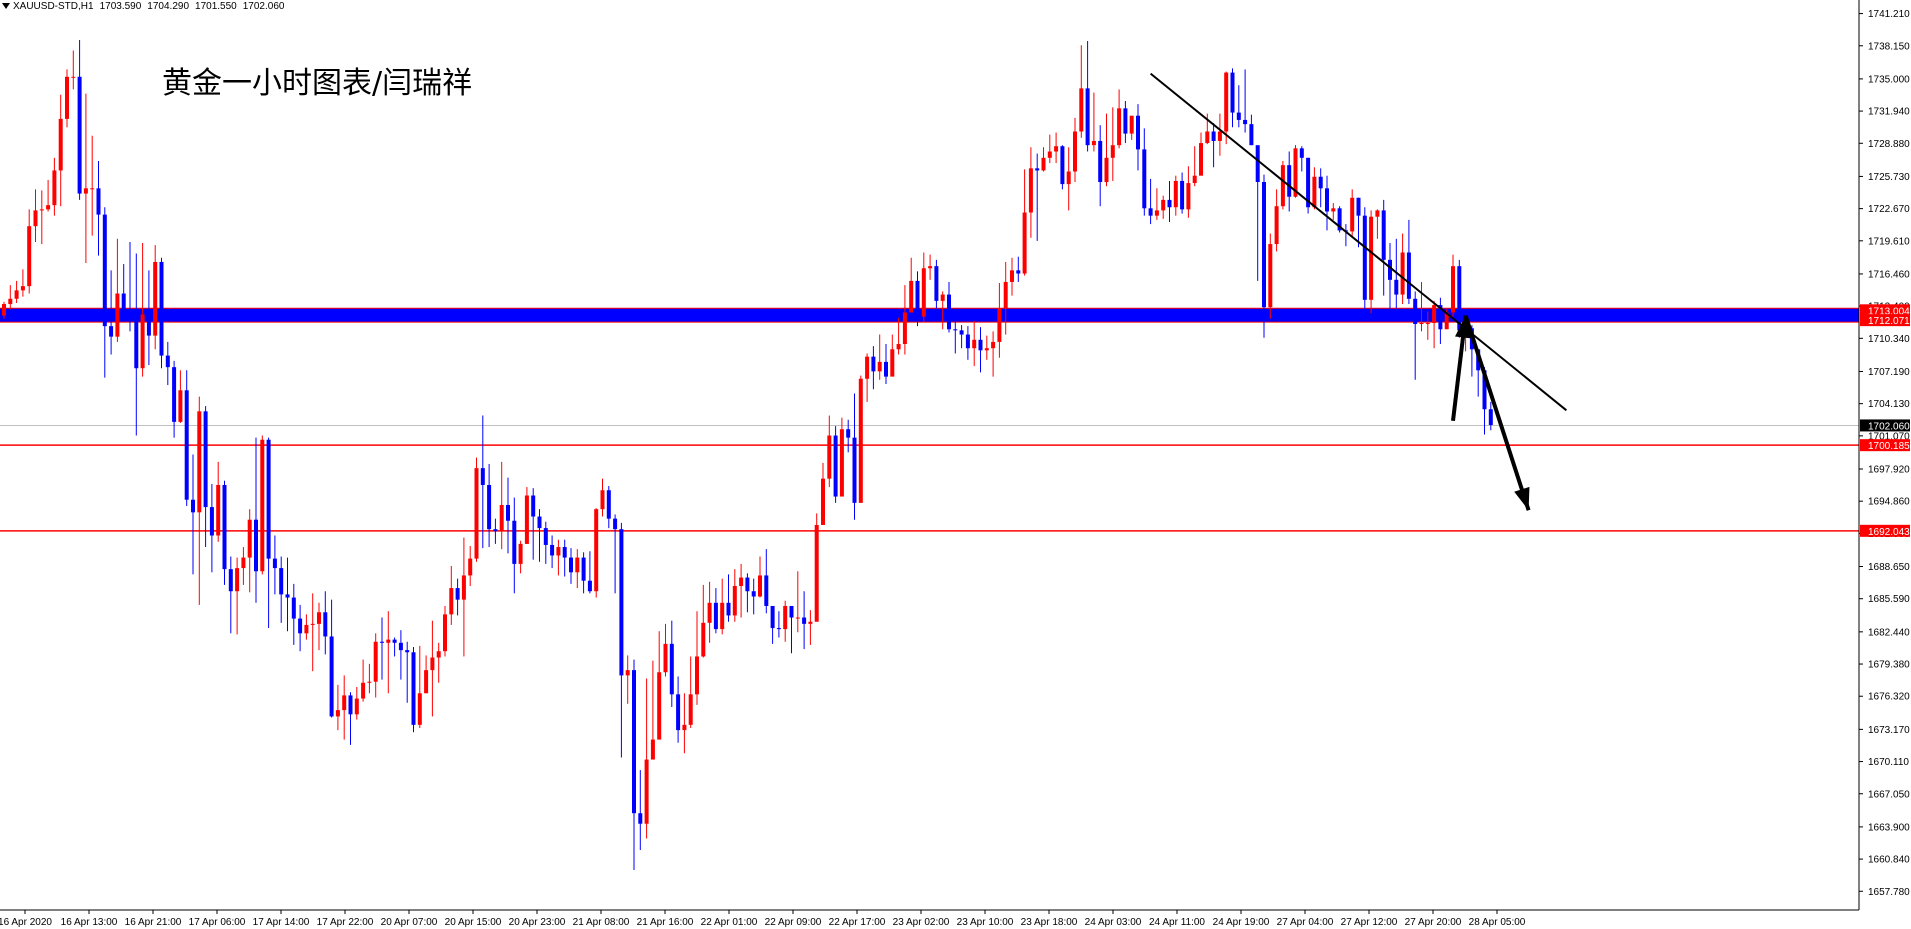  I want to click on price-label-box, so click(1885, 310).